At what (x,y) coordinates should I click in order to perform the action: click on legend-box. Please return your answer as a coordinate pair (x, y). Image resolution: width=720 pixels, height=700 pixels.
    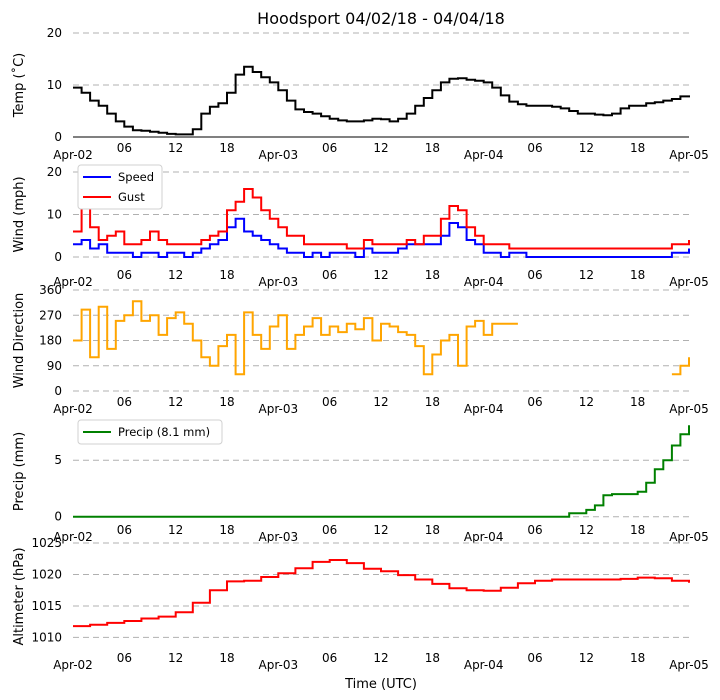
    Looking at the image, I should click on (150, 432).